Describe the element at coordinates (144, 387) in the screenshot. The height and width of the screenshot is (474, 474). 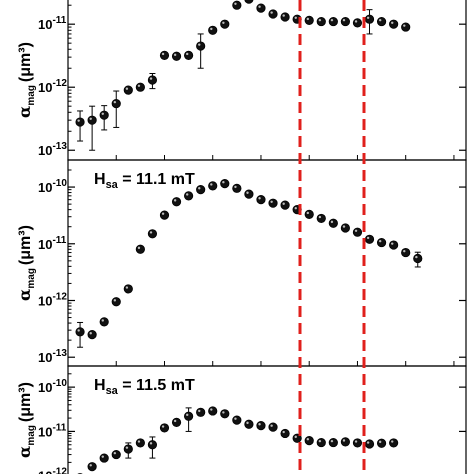
I see `panel-annotation: Hsa = 11.5 mT` at that location.